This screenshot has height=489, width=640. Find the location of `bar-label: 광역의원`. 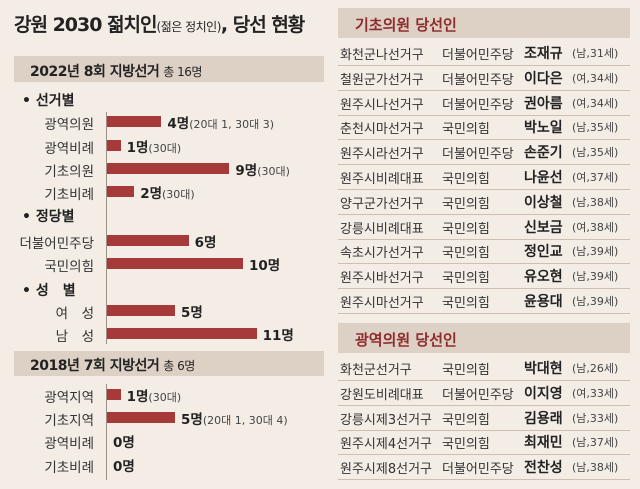

bar-label: 광역의원 is located at coordinates (69, 125).